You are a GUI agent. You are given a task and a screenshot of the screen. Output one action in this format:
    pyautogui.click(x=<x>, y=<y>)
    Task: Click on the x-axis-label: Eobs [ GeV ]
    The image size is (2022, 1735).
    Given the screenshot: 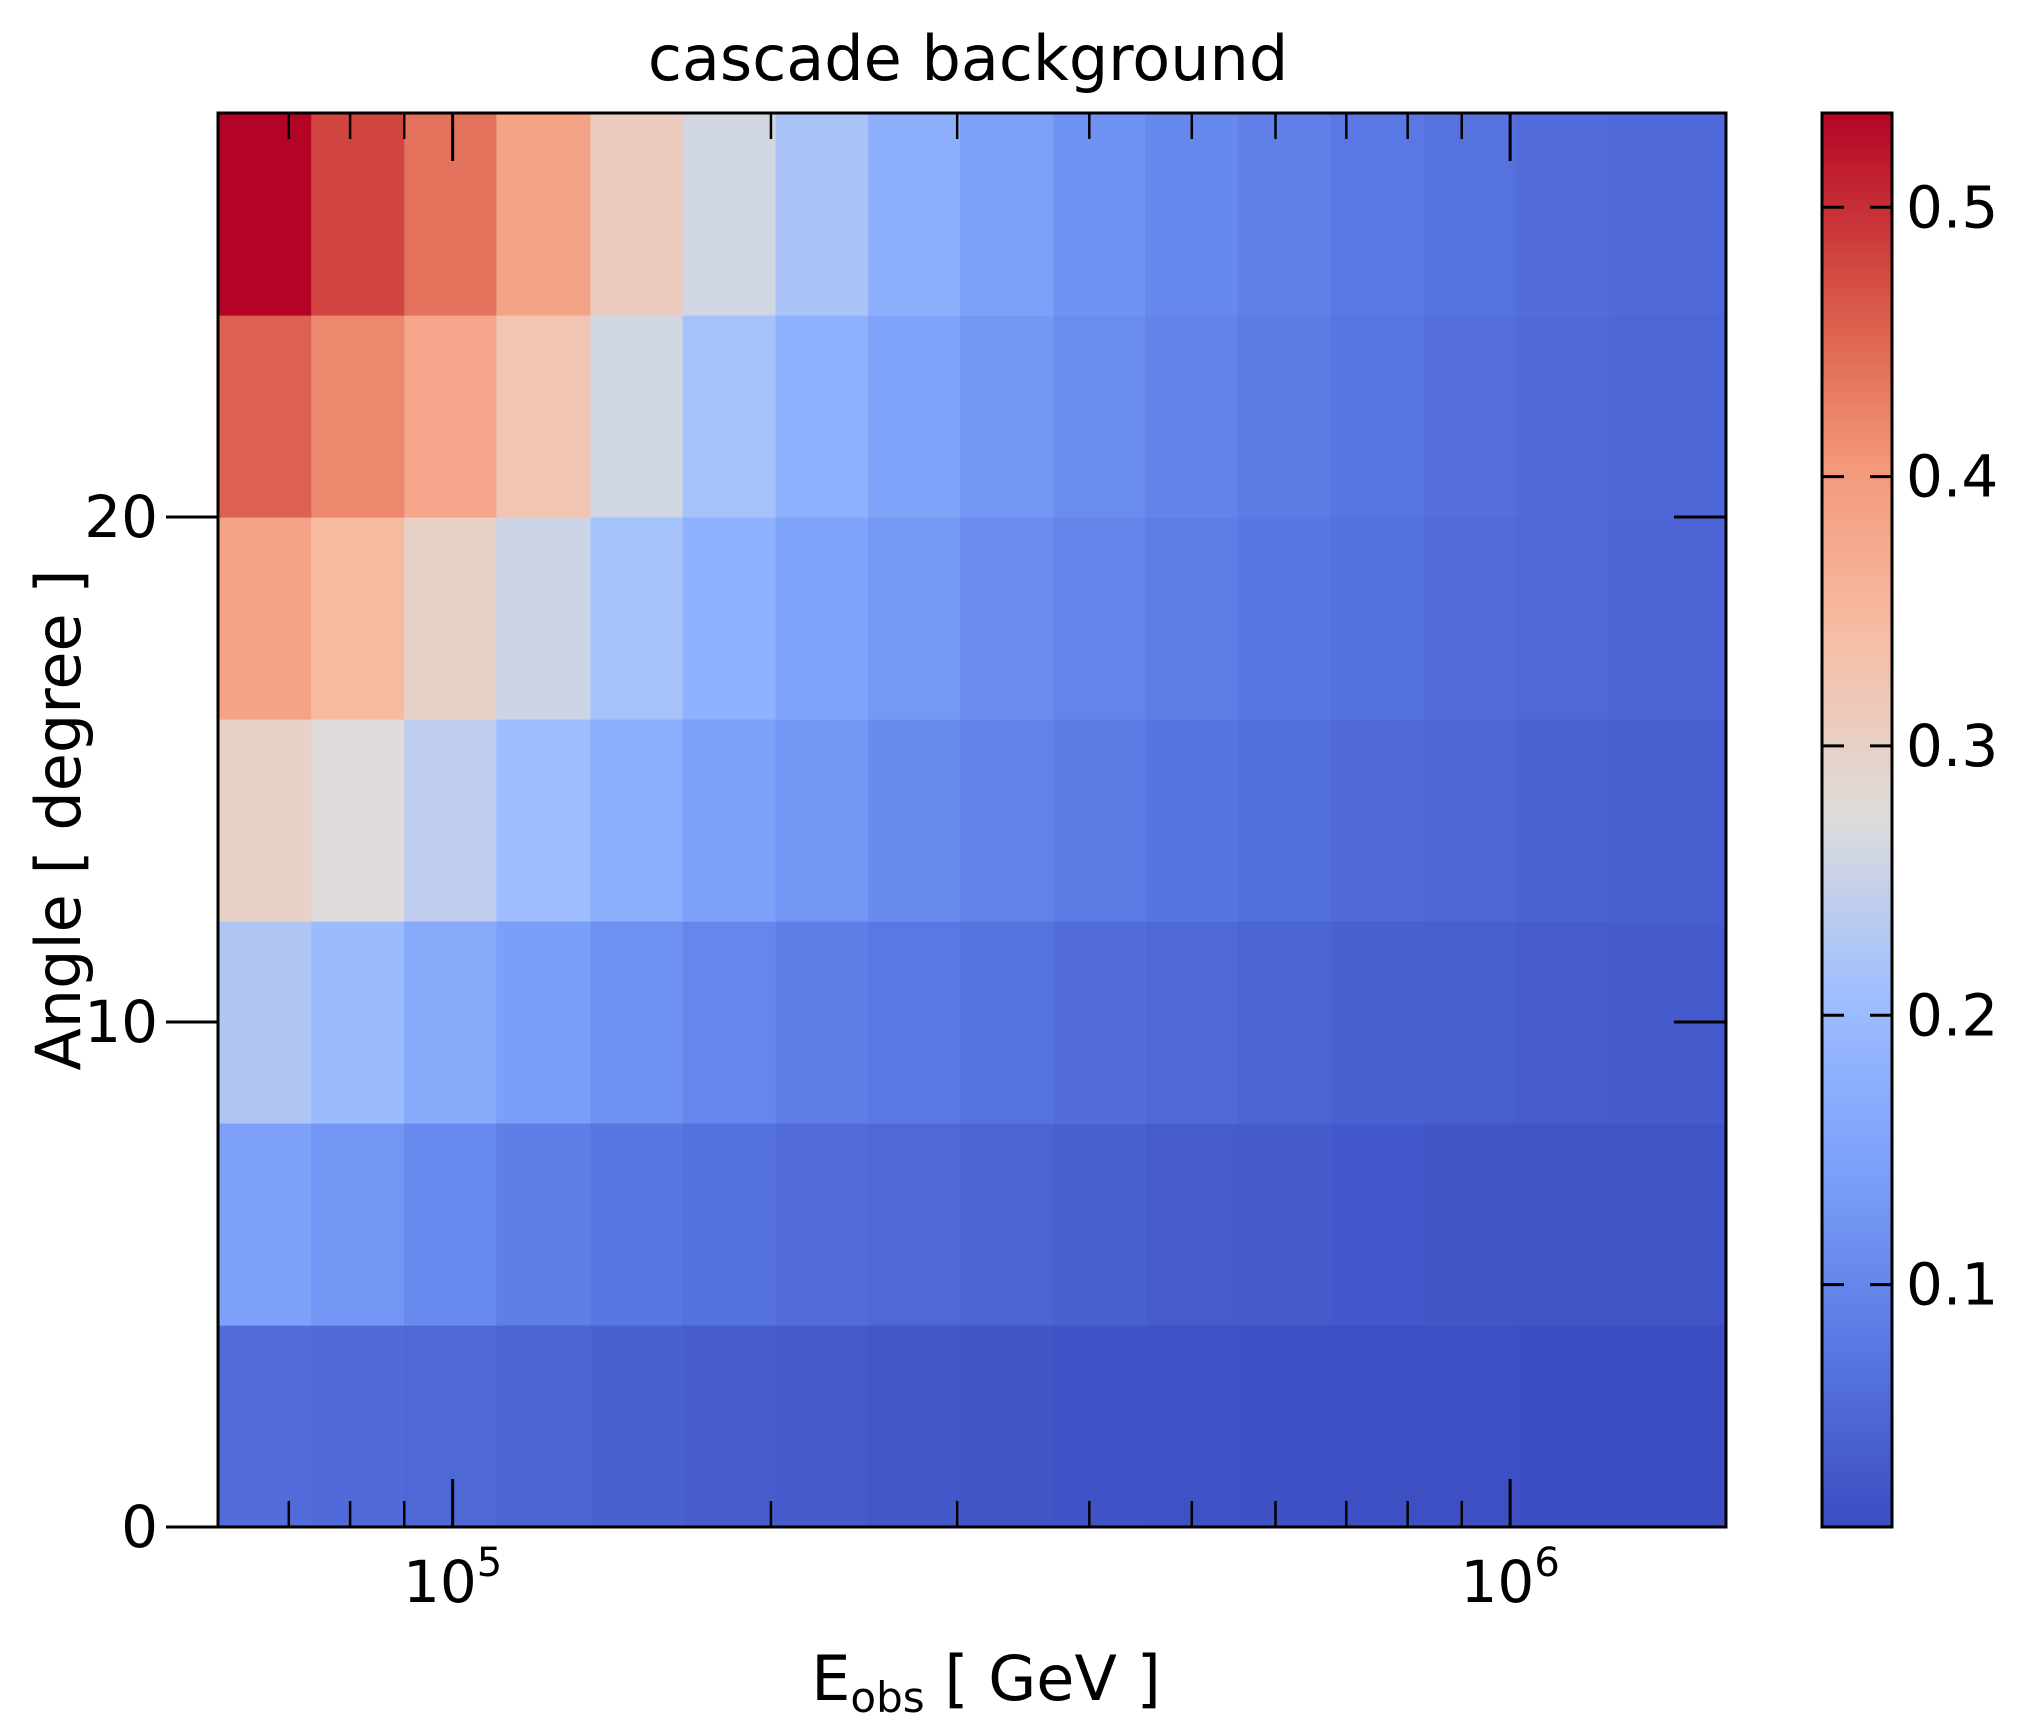 What is the action you would take?
    pyautogui.click(x=986, y=1682)
    